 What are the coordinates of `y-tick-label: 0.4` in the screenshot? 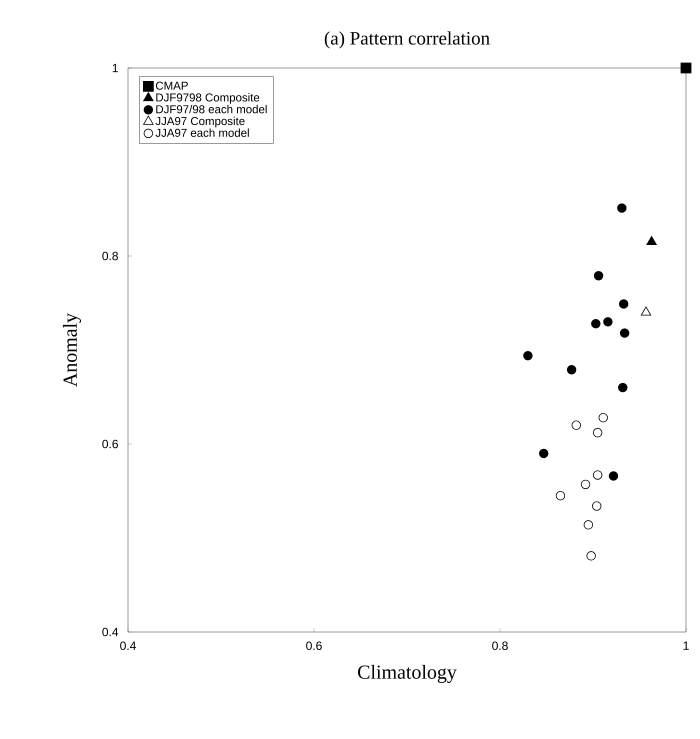 It's located at (110, 632).